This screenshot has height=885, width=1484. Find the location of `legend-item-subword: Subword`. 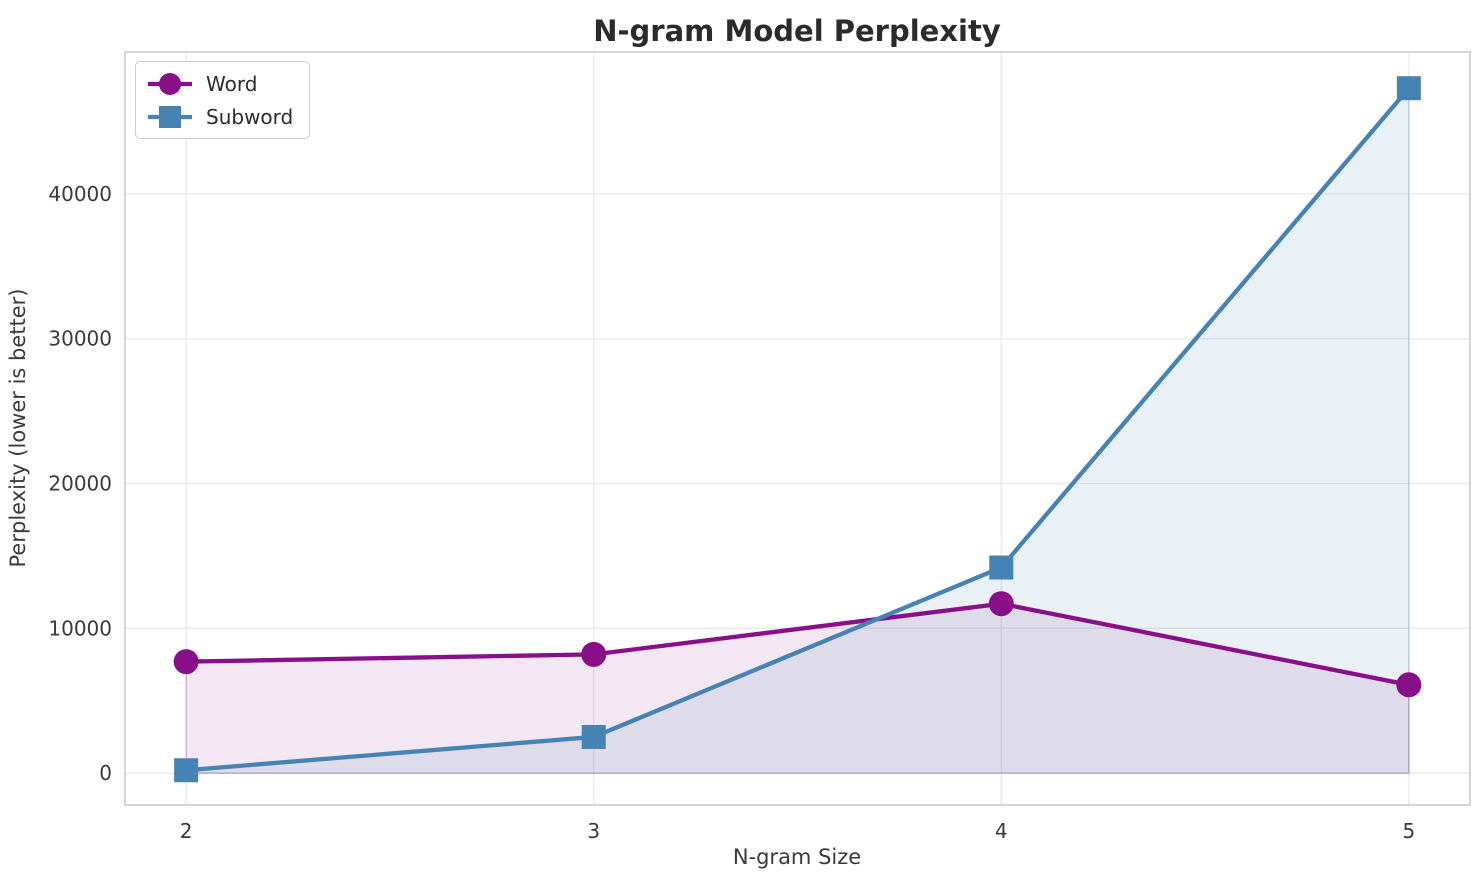

legend-item-subword: Subword is located at coordinates (219, 116).